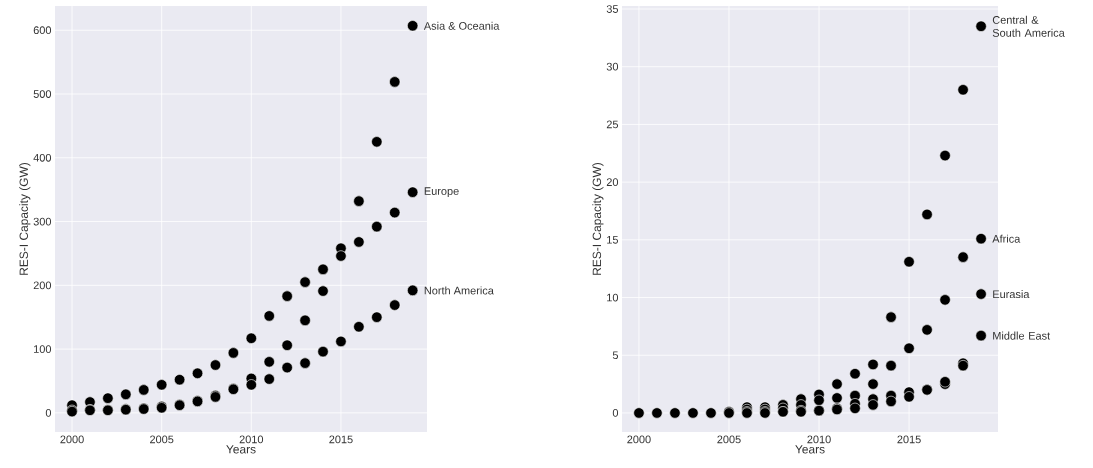 This screenshot has width=1093, height=468. I want to click on y-tick-label: 300, so click(42, 221).